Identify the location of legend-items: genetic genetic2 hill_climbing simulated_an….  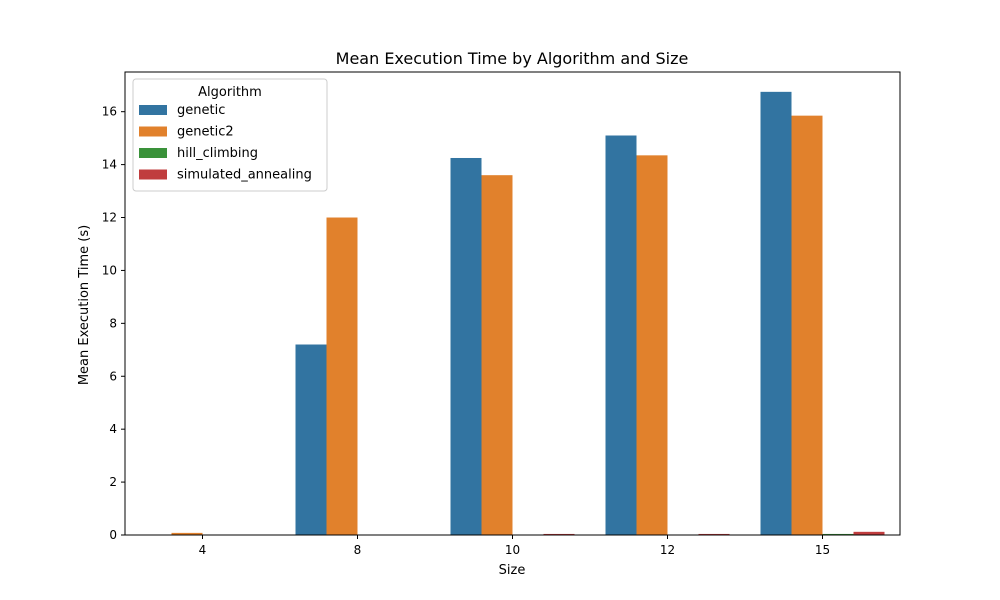
(225, 143).